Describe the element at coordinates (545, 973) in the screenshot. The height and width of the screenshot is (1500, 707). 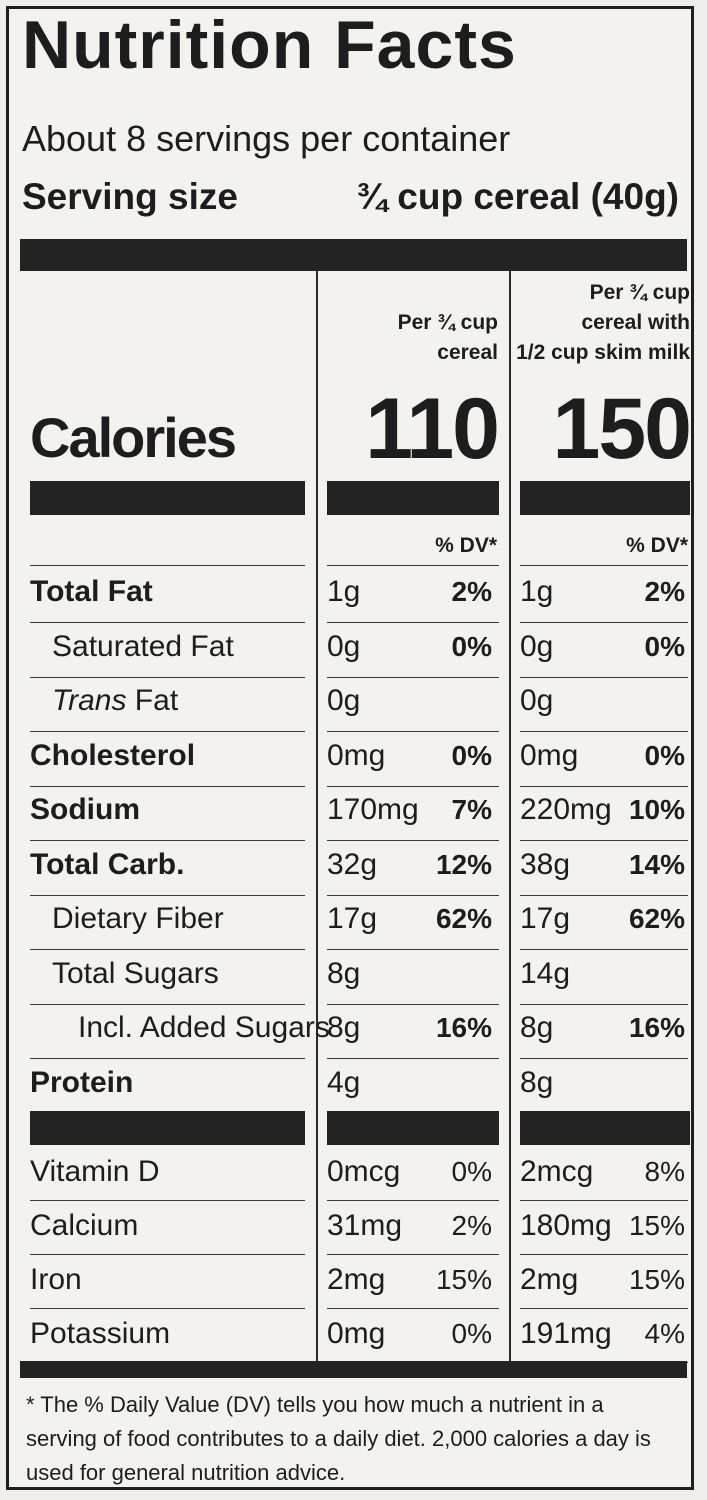
I see `amount-col-2: 14g` at that location.